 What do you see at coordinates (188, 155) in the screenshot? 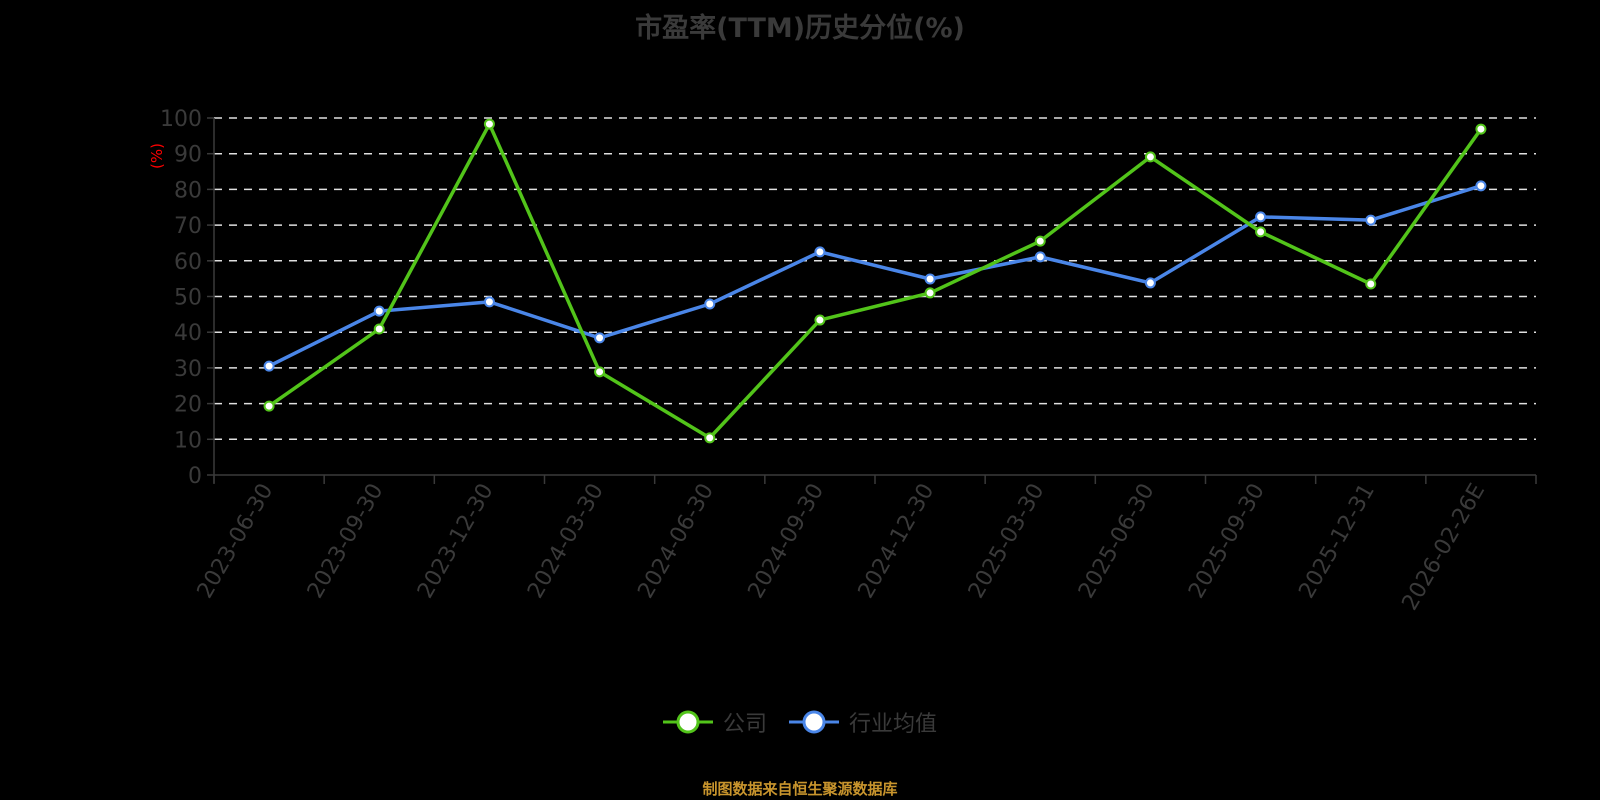
I see `y-tick-label: 90` at bounding box center [188, 155].